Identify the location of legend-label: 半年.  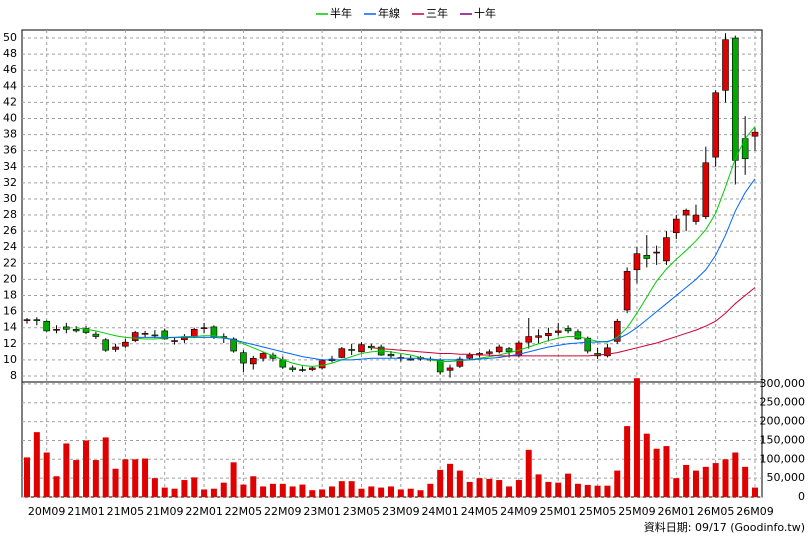
(341, 13).